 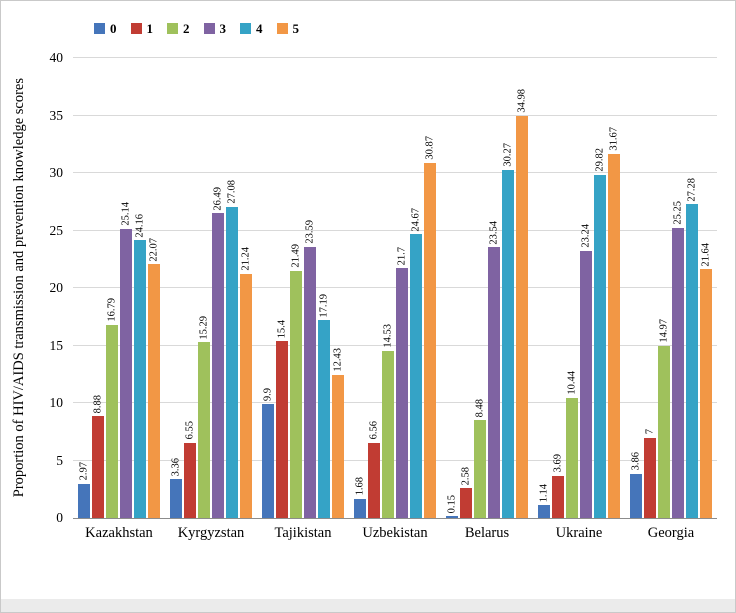 I want to click on bar-value-label: 2.97, so click(x=84, y=471).